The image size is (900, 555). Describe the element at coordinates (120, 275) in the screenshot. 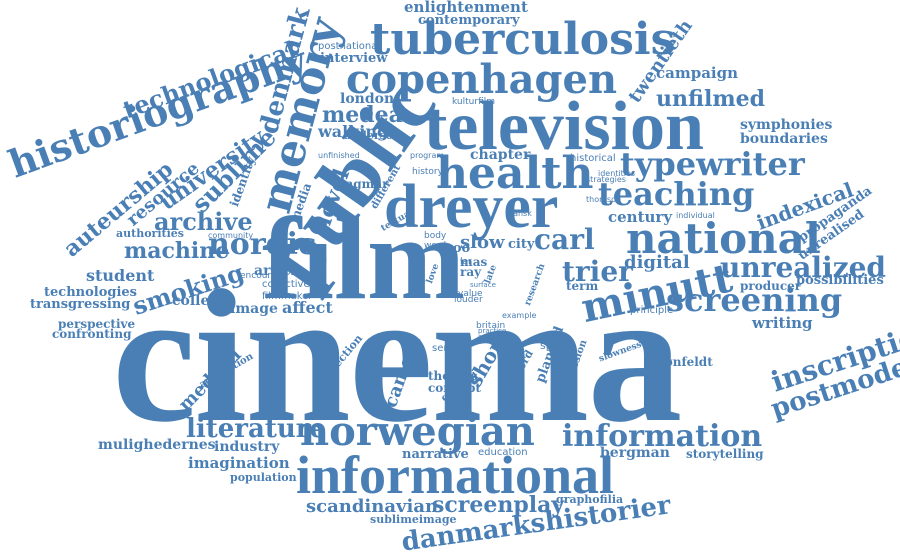

I see `word-student: student` at that location.